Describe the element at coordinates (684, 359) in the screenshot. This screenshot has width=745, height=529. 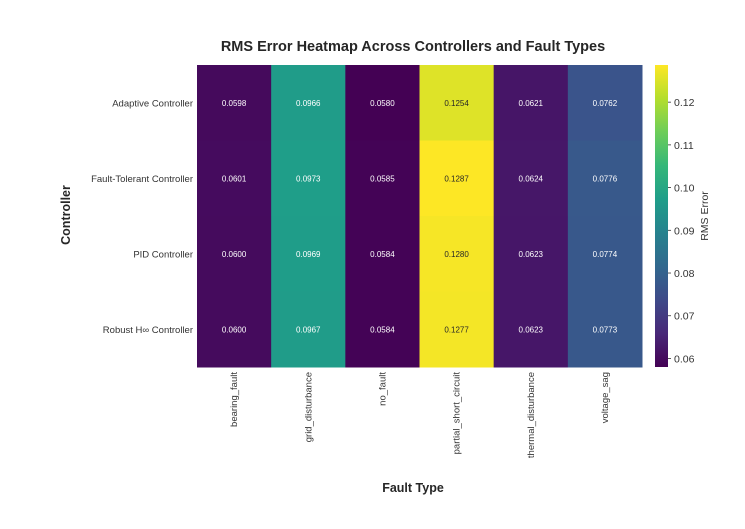
I see `colorbar-tick-label: 0.06` at that location.